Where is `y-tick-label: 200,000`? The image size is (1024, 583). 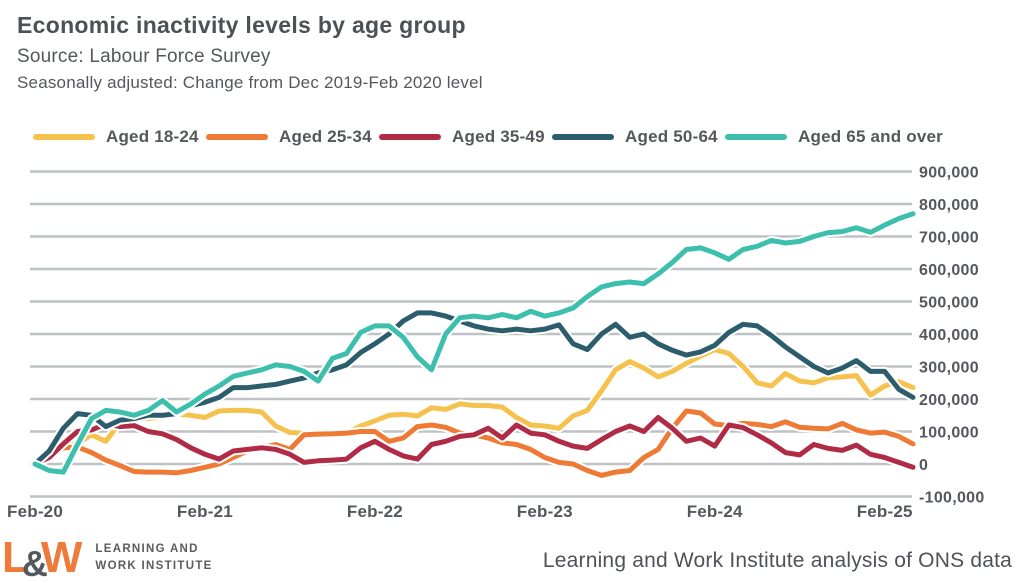
y-tick-label: 200,000 is located at coordinates (949, 400).